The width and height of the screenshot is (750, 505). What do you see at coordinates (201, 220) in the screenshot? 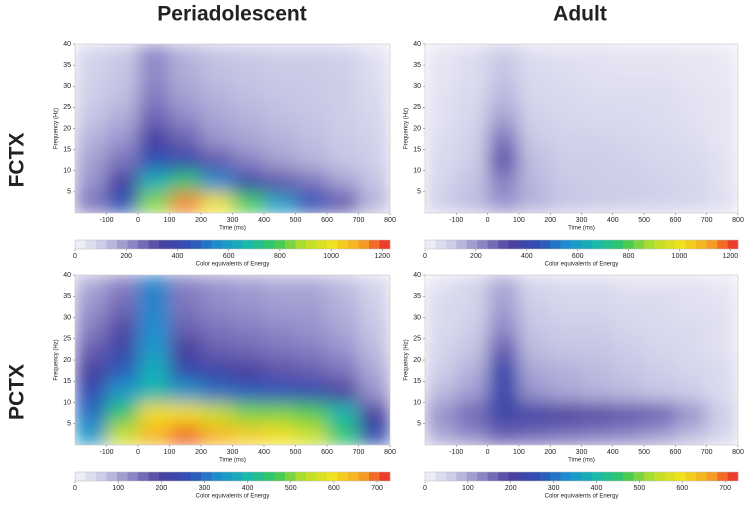
I see `x-tick-label: 200` at bounding box center [201, 220].